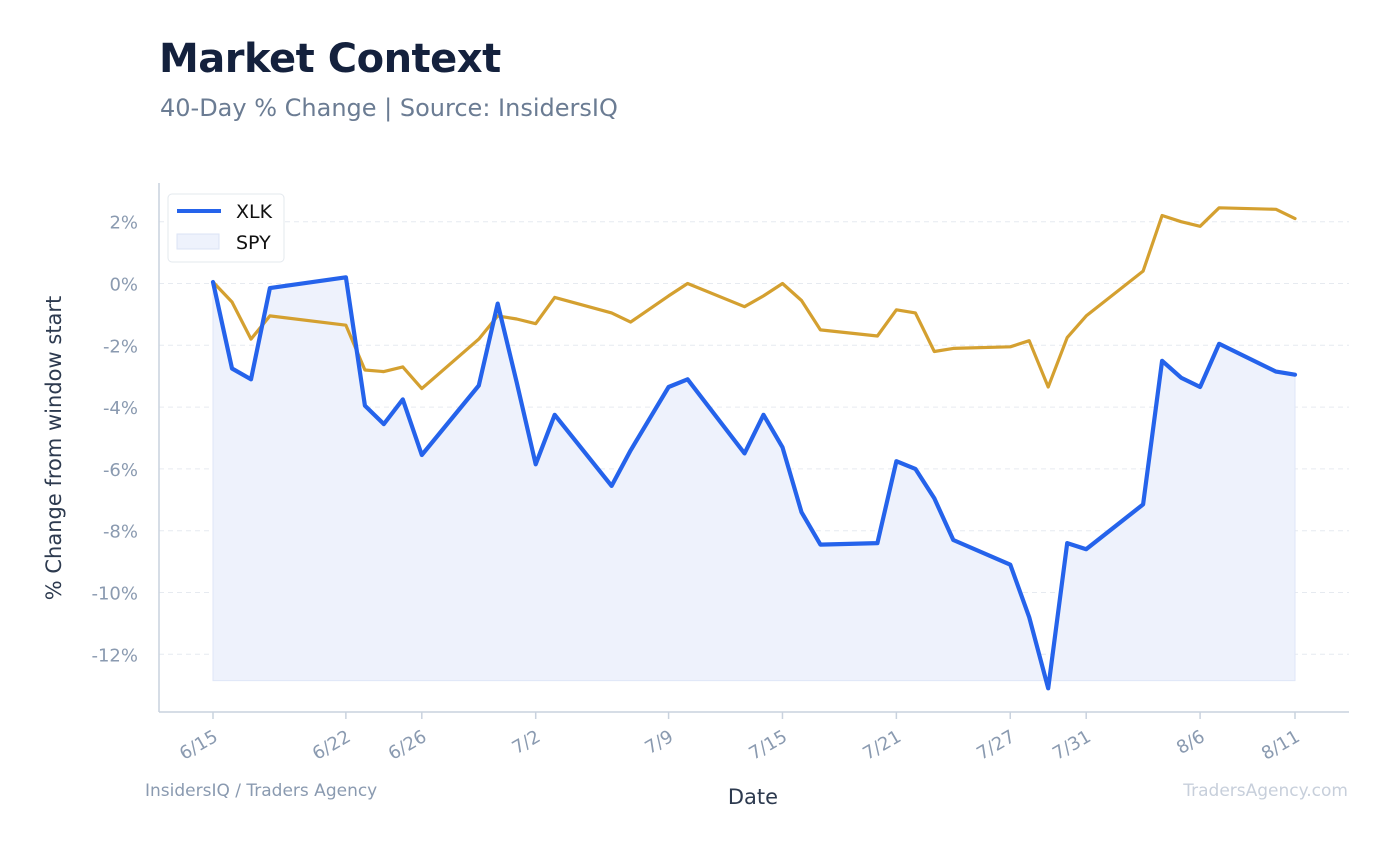 The image size is (1393, 855). Describe the element at coordinates (120, 408) in the screenshot. I see `y-tick-label: -4%` at that location.